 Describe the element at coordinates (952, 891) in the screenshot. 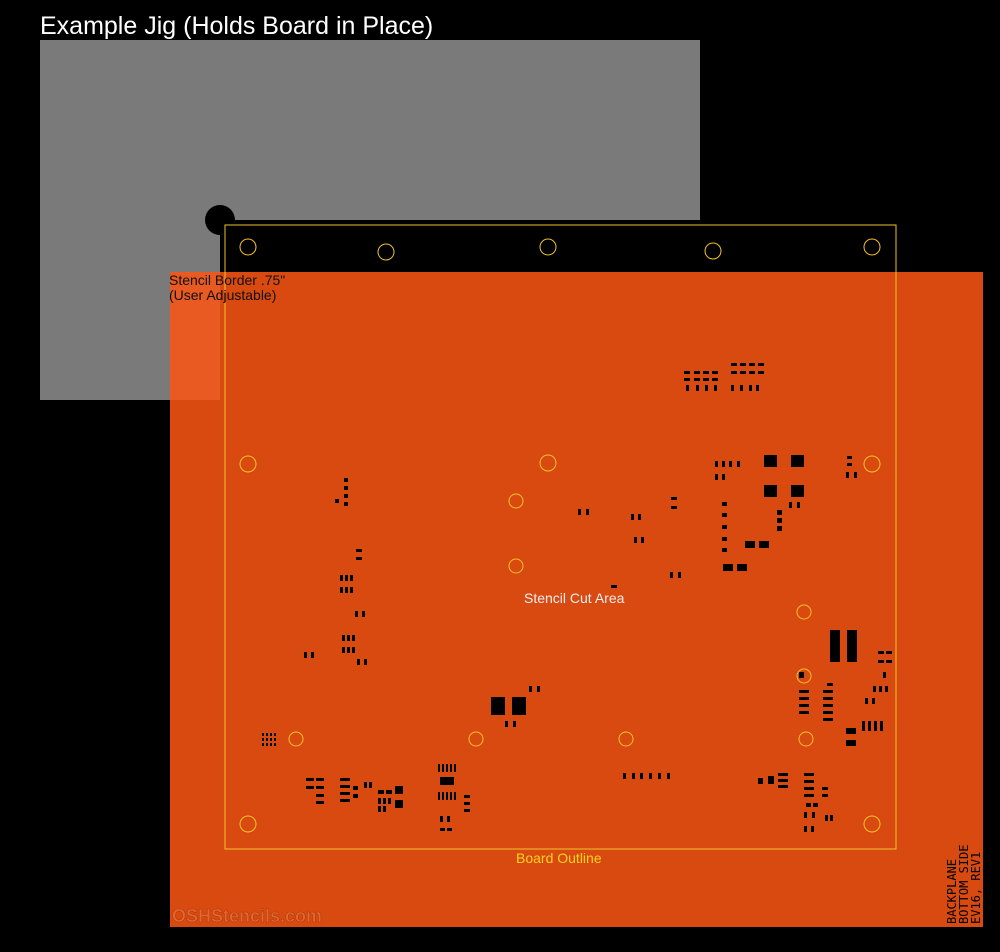

I see `board-name-text: BACKPLANE` at that location.